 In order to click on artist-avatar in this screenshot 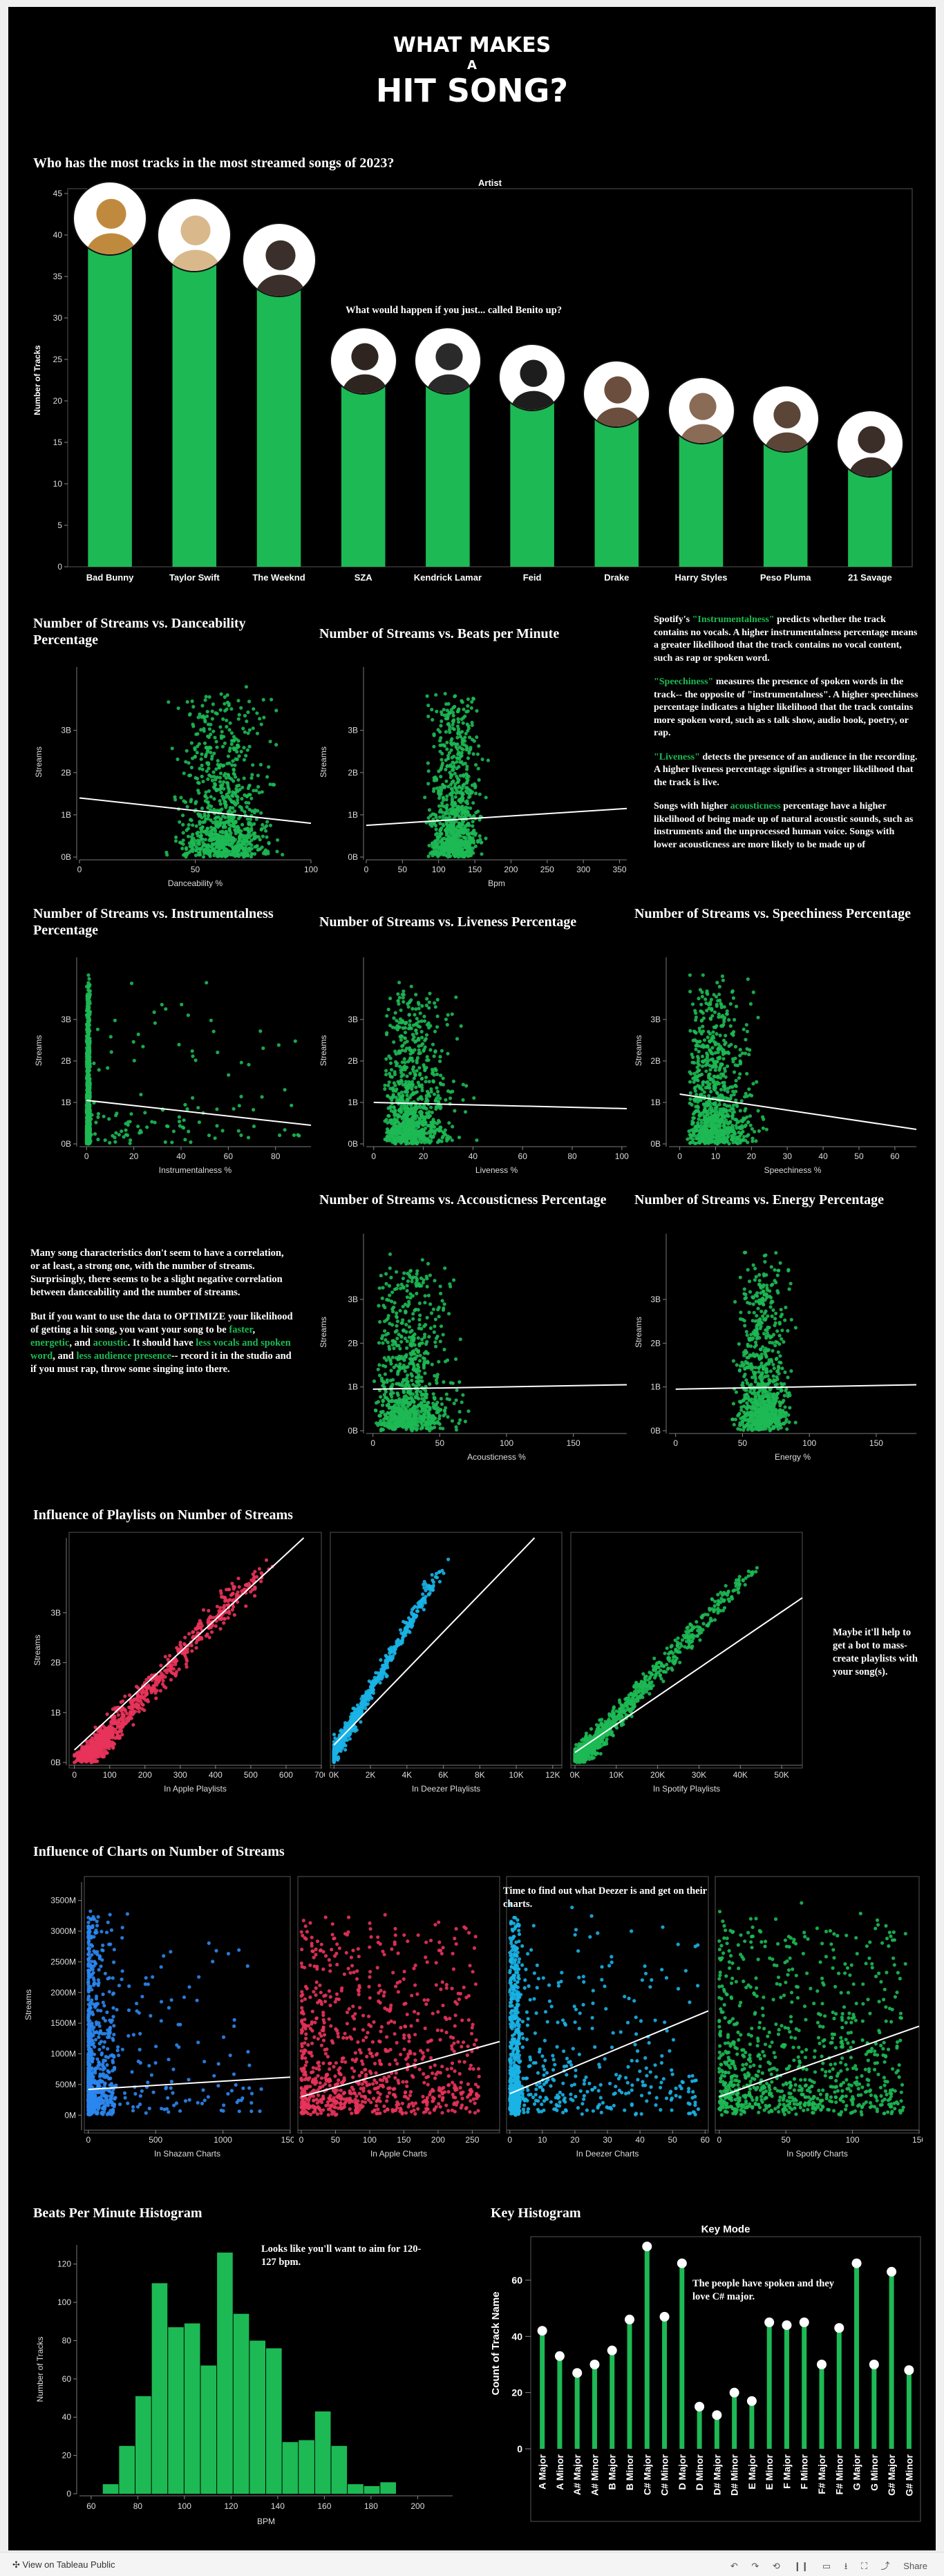, I will do `click(279, 260)`.